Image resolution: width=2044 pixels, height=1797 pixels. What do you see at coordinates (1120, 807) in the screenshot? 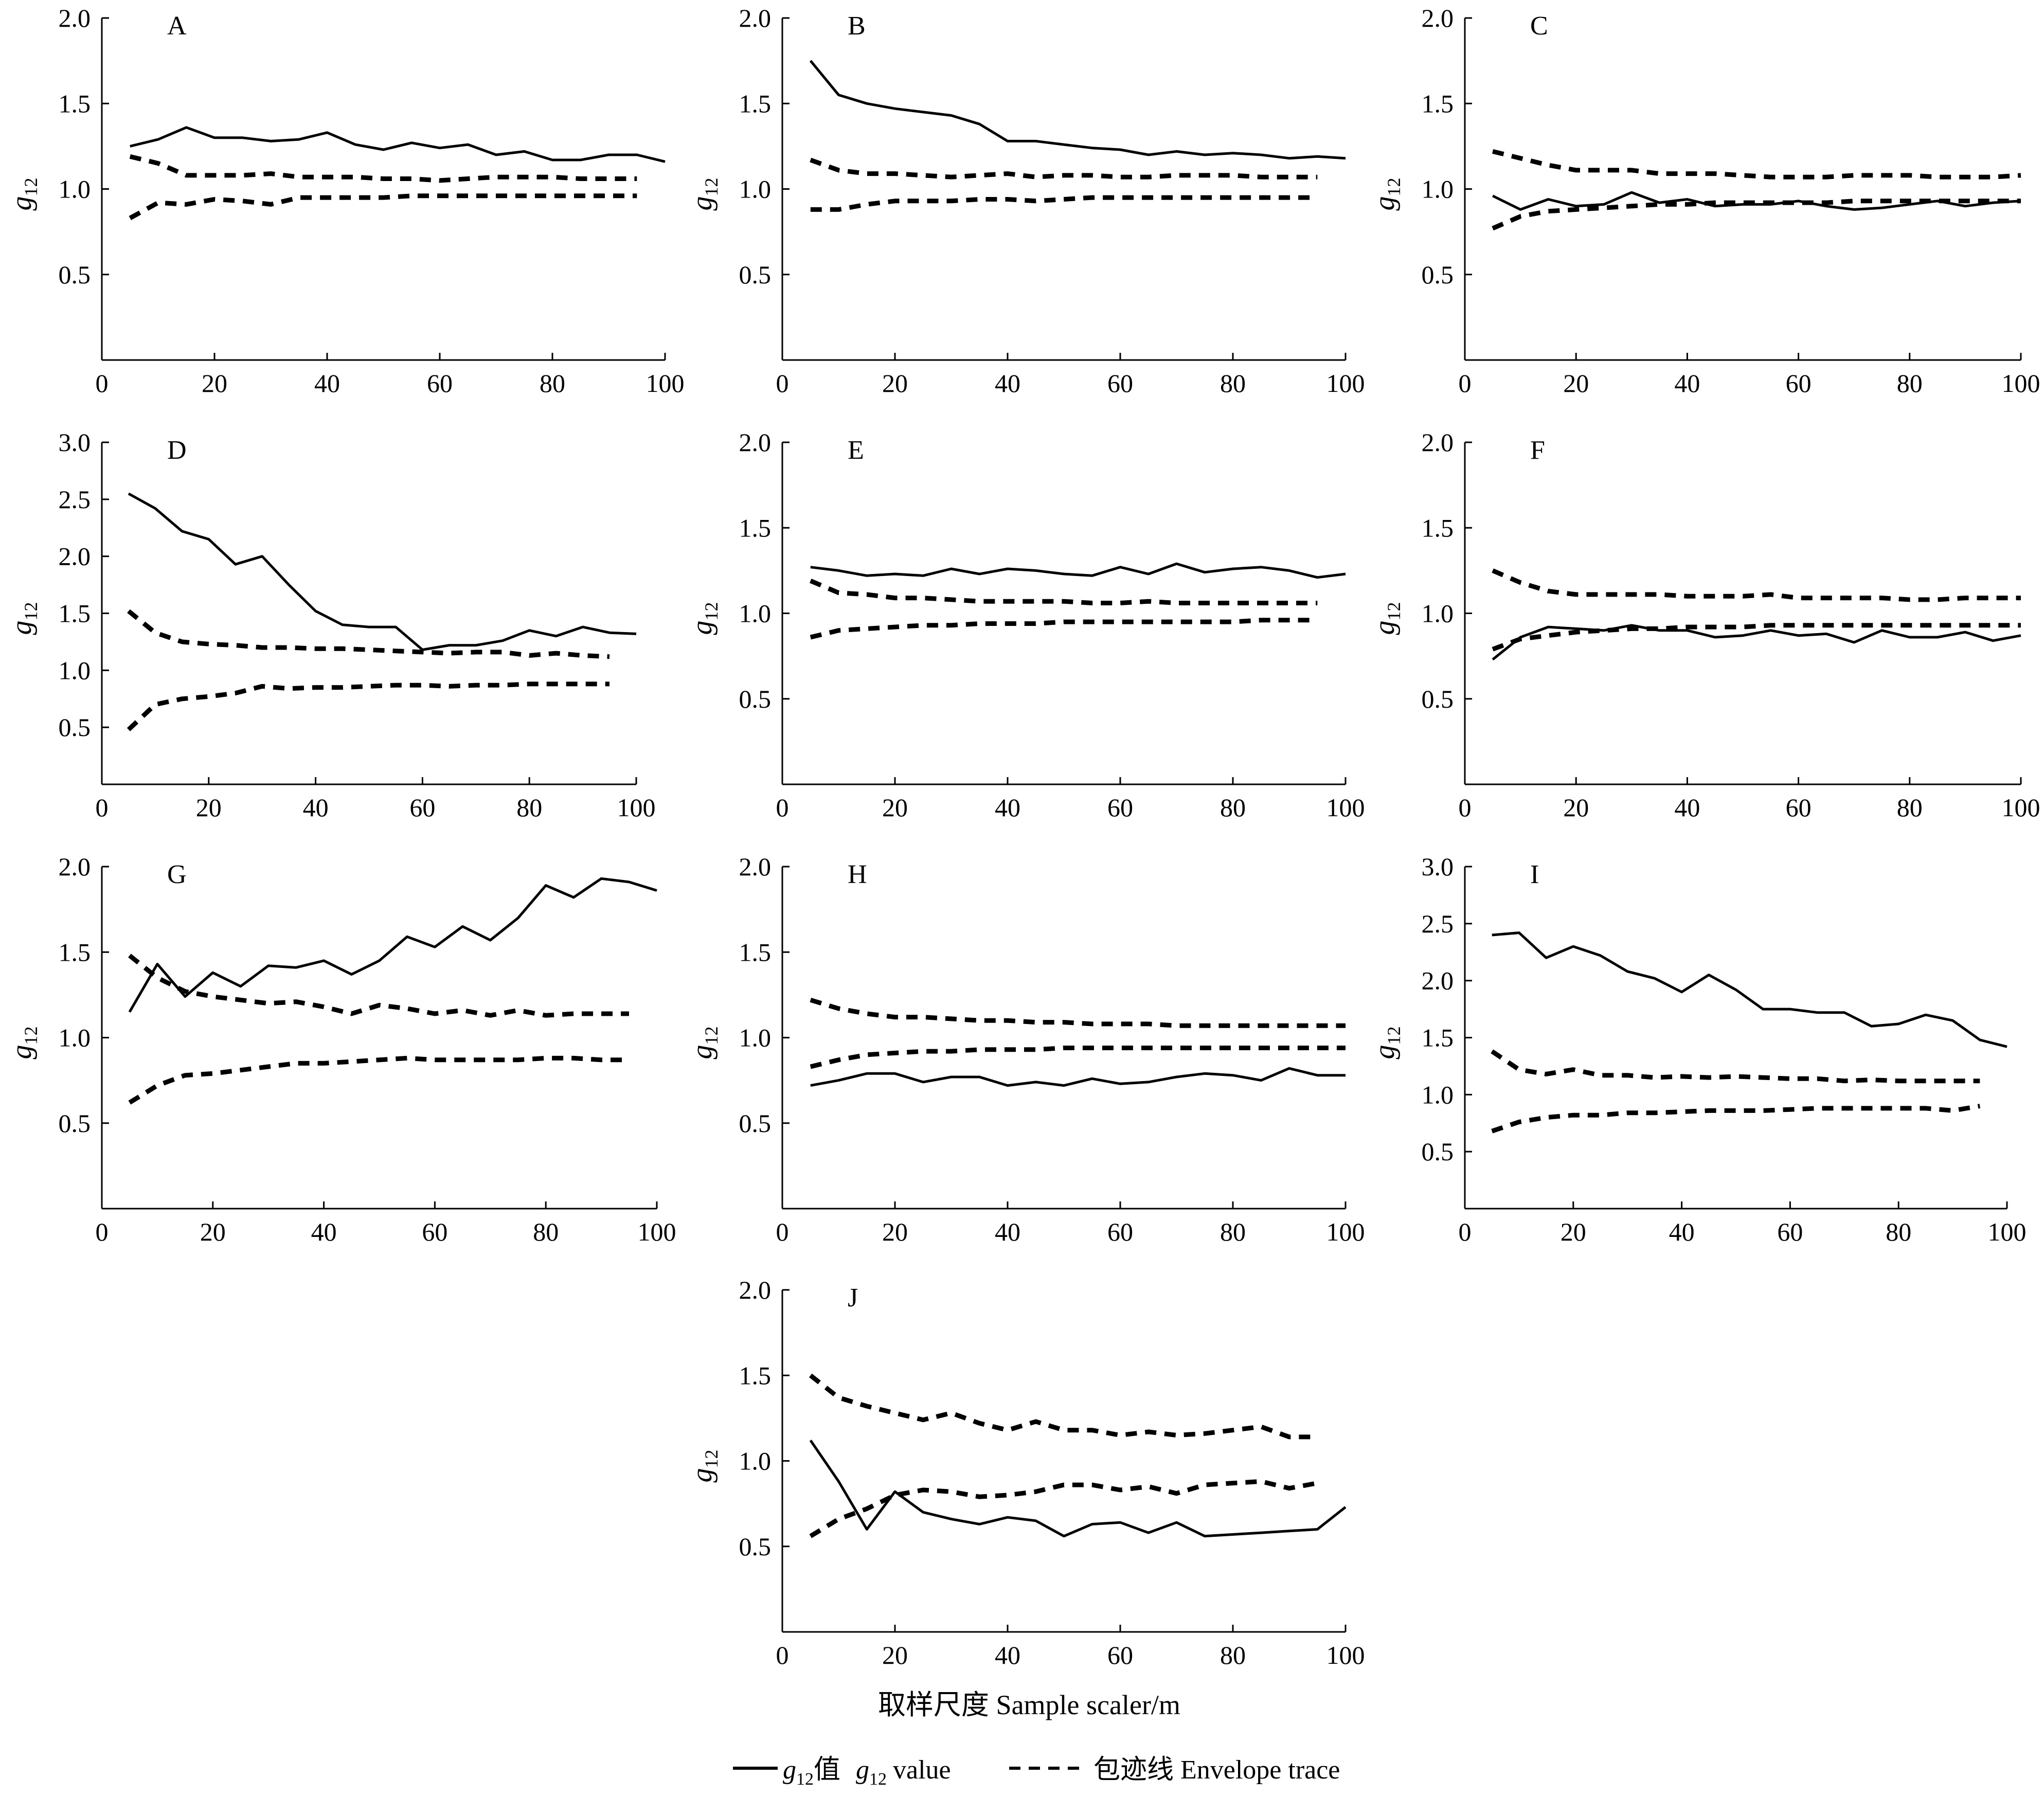
I see `panel-e-x-tick-label: 60` at bounding box center [1120, 807].